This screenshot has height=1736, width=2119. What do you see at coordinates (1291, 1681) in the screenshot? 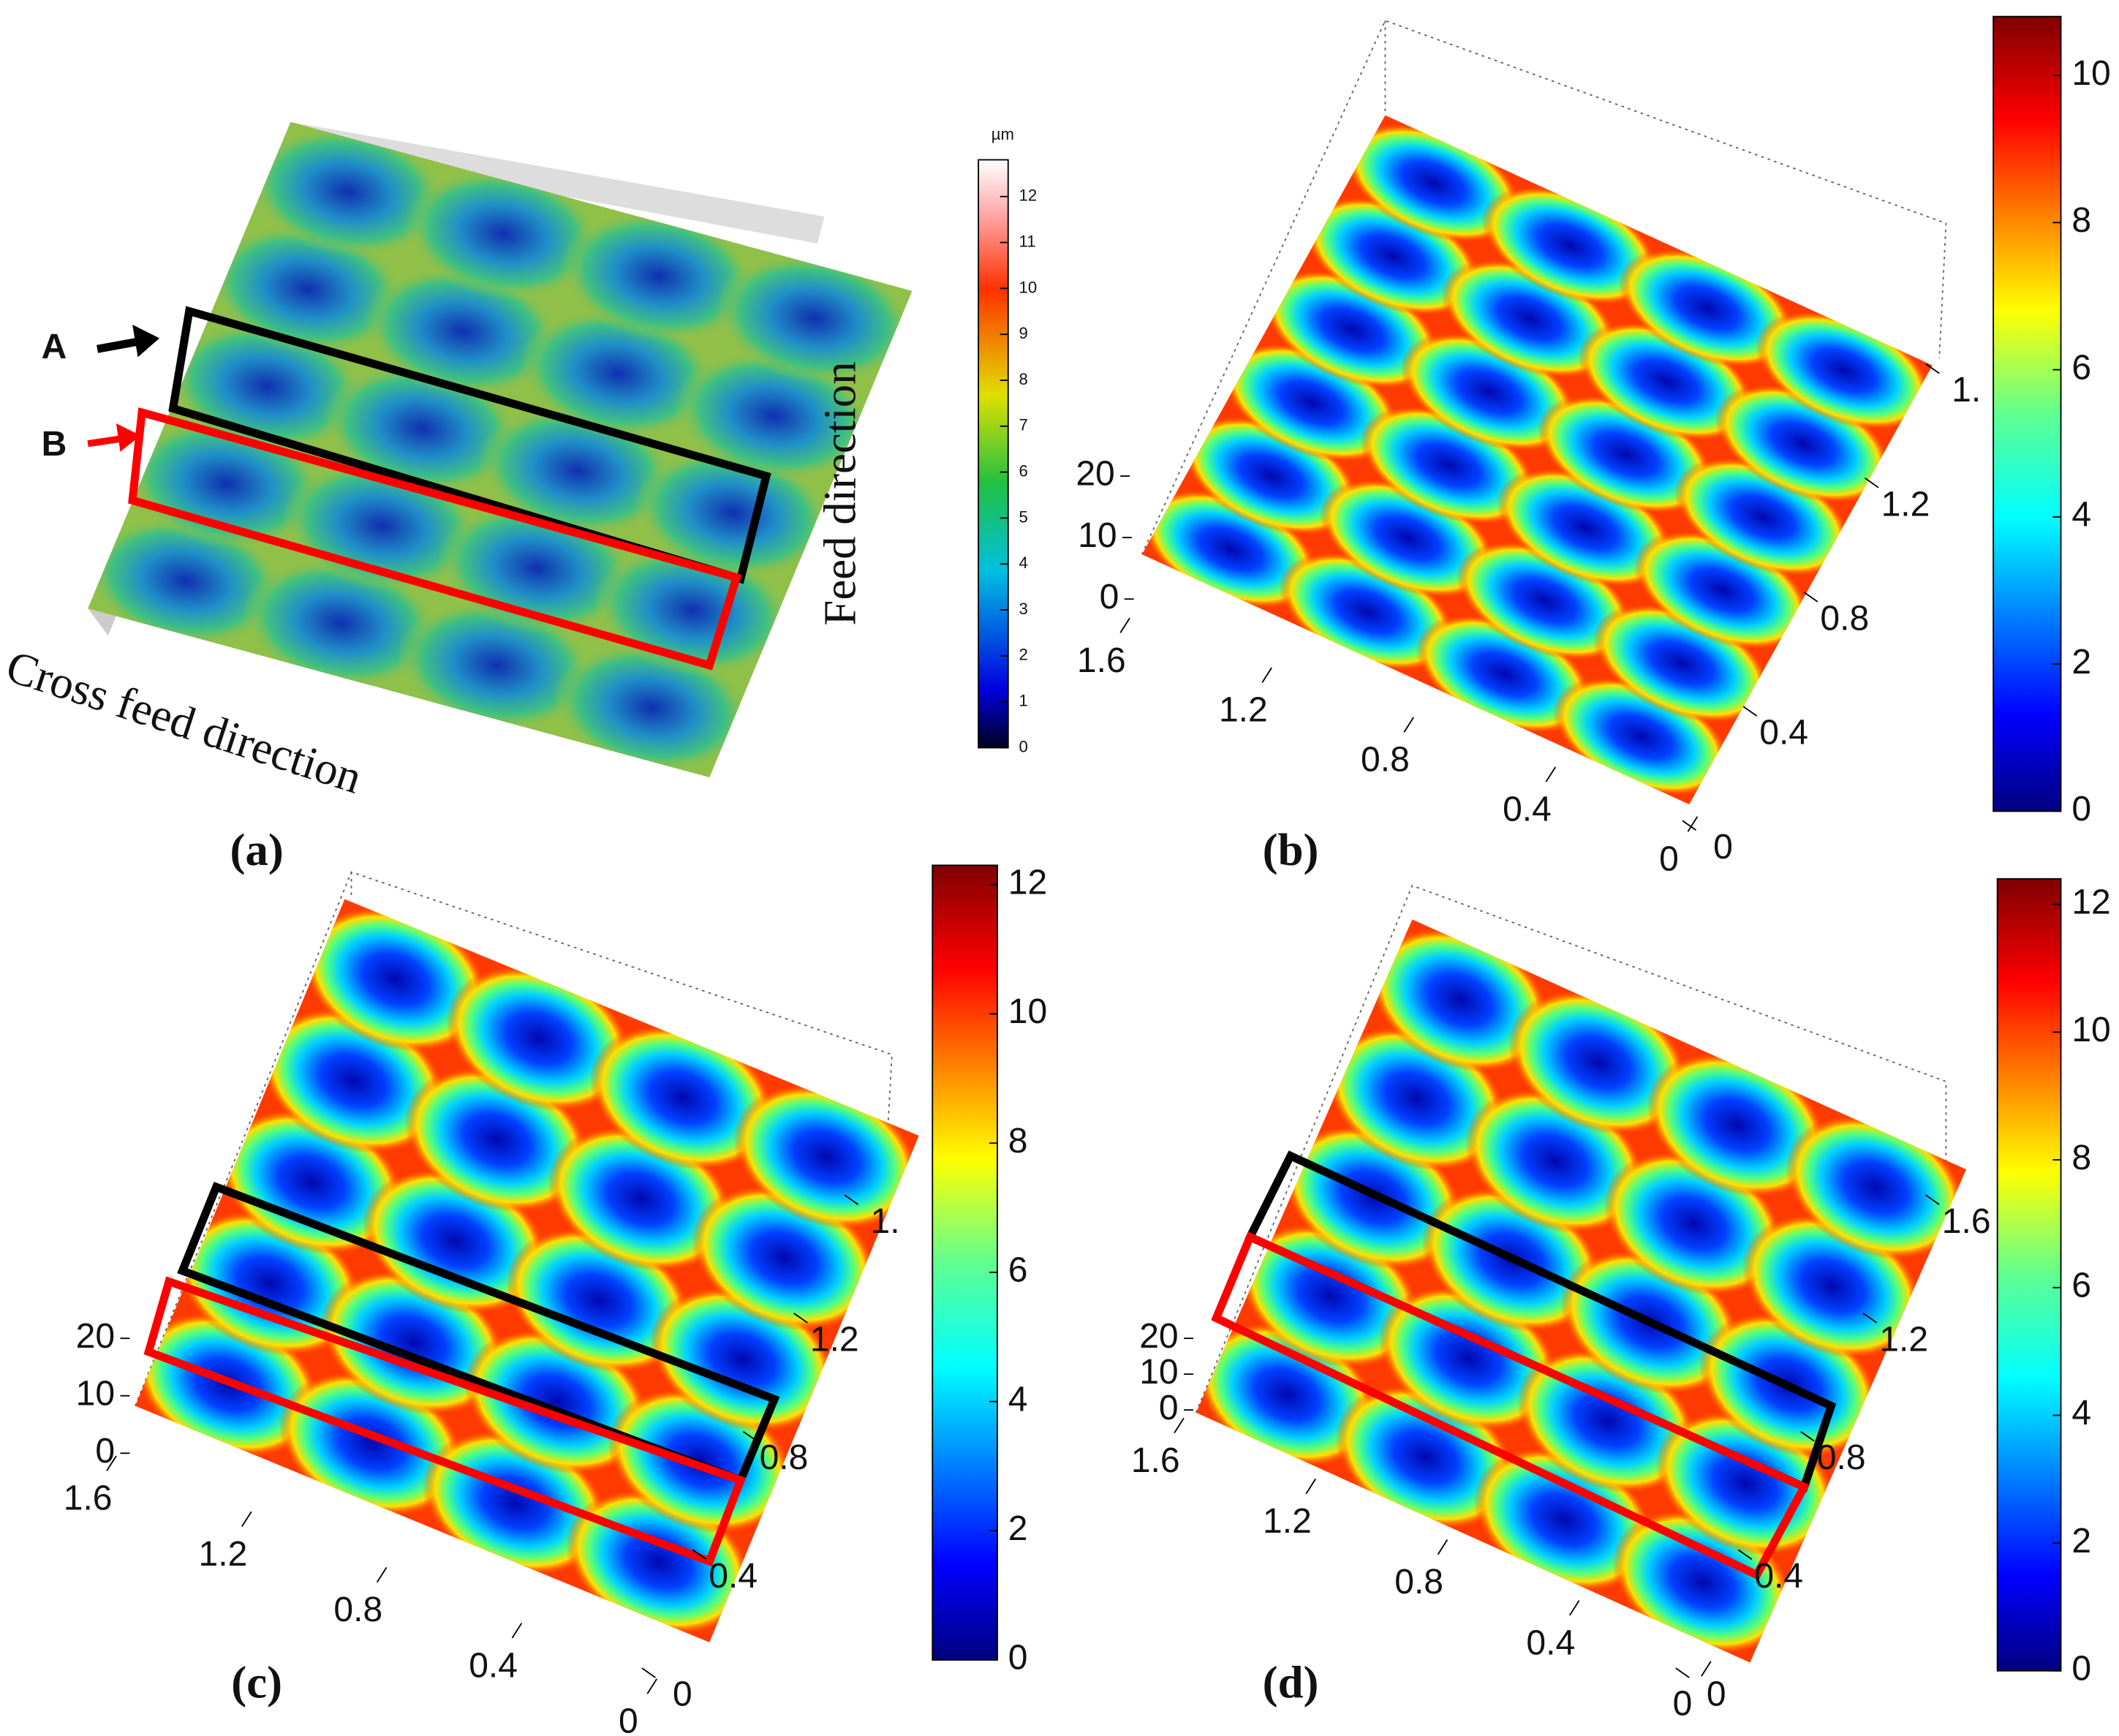
I see `panel-label: (d)` at bounding box center [1291, 1681].